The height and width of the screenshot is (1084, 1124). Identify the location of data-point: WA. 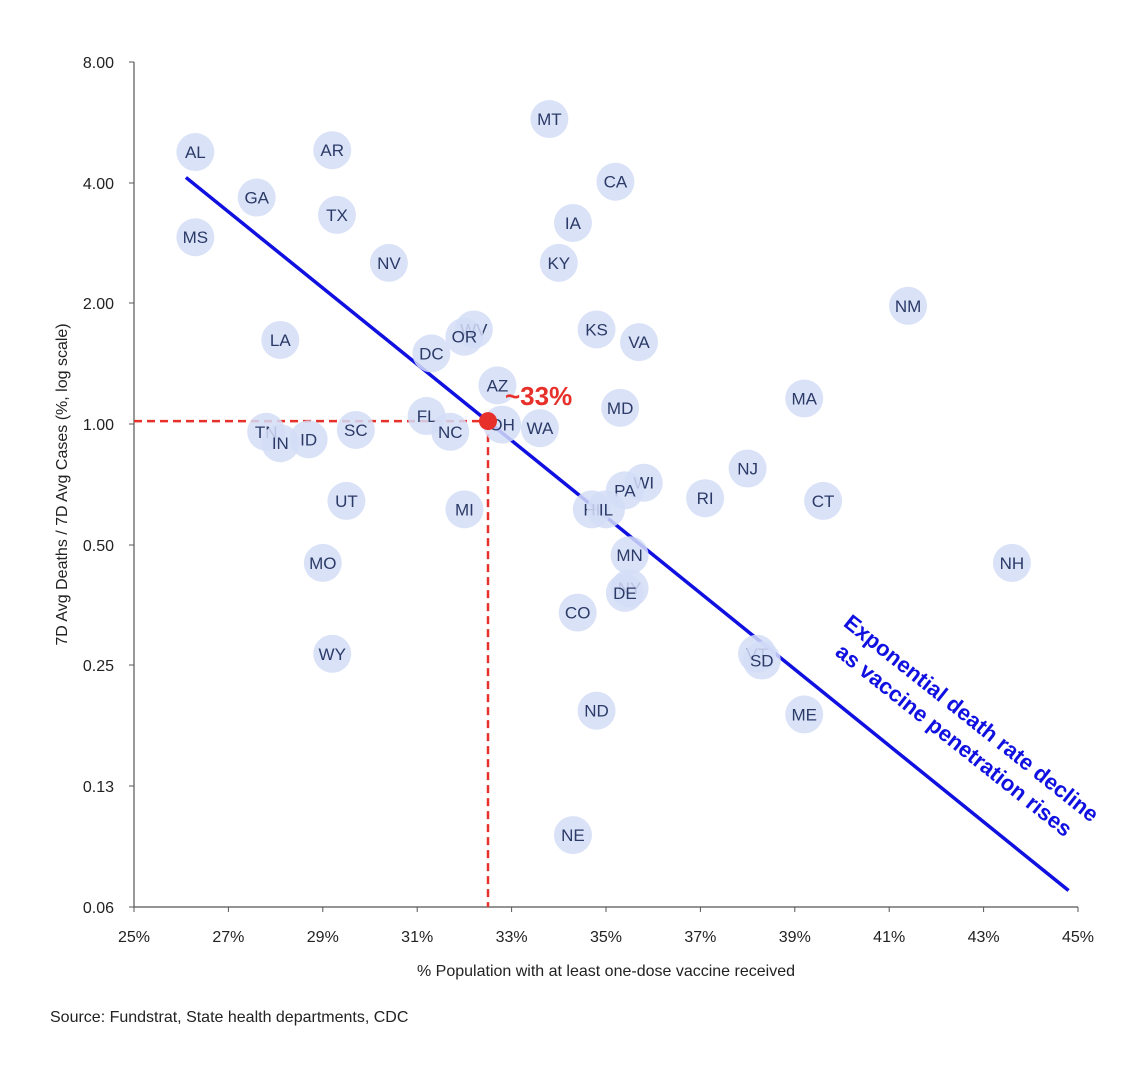
(539, 428).